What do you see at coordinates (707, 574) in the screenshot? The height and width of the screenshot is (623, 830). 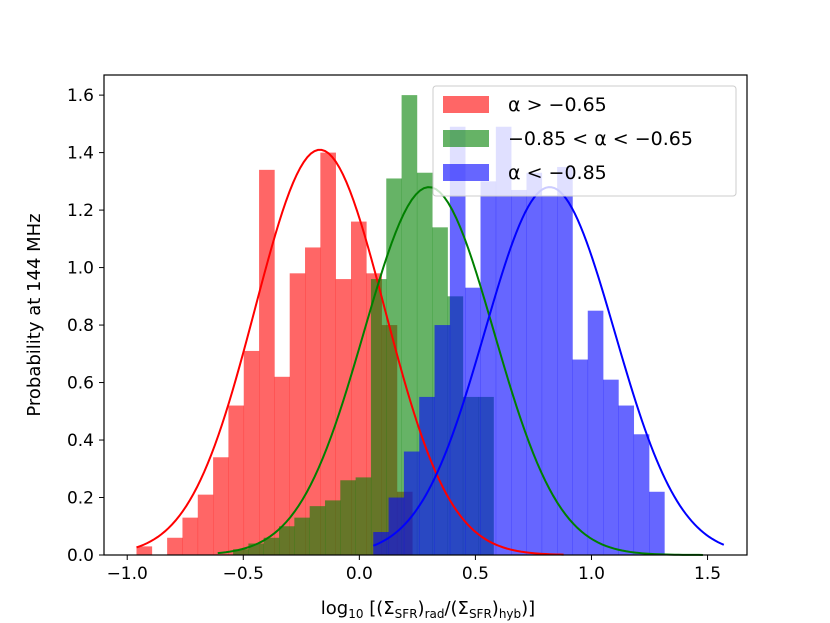 I see `x-tick-label: 1.5` at bounding box center [707, 574].